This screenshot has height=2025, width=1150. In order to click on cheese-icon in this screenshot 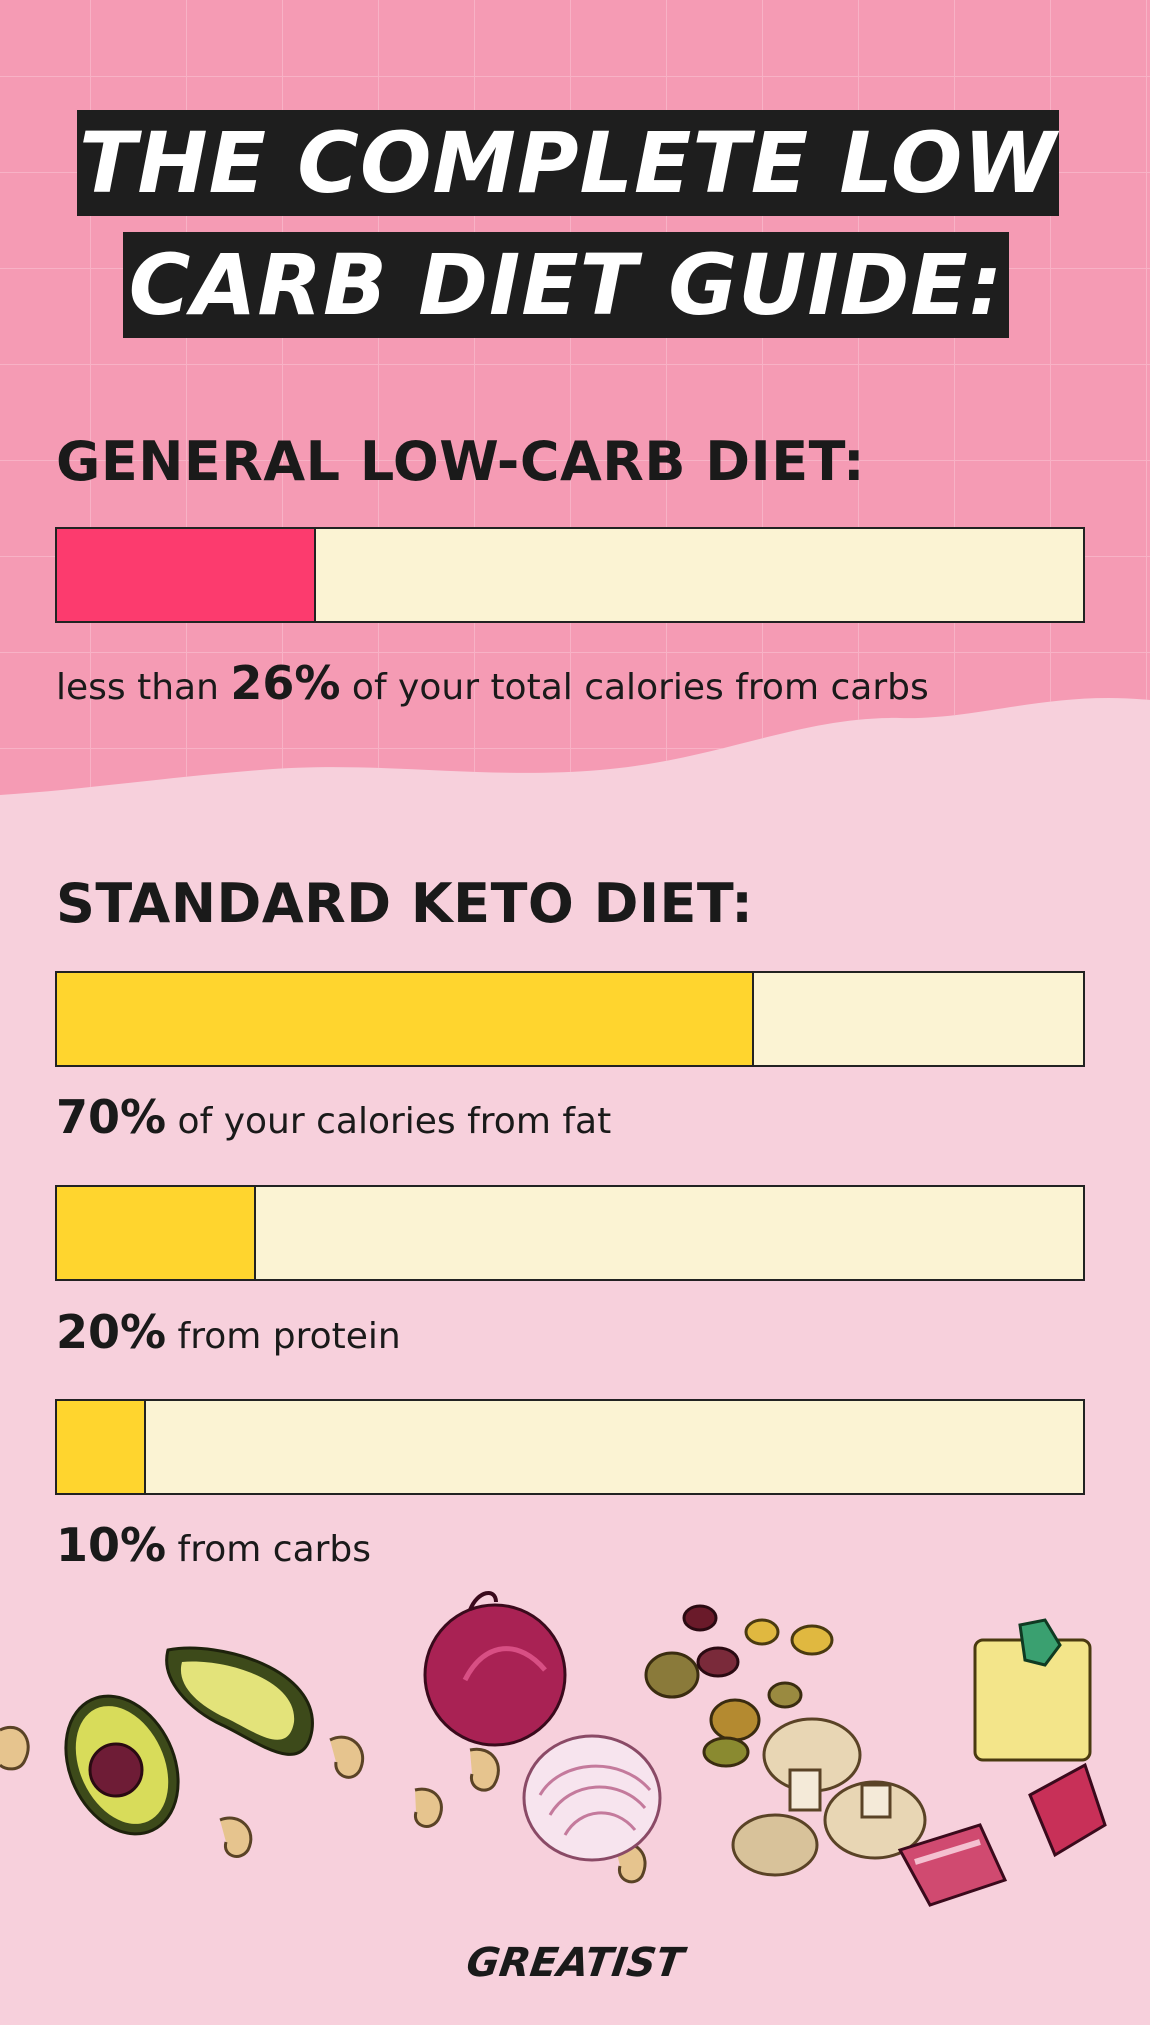, I will do `click(1032, 1690)`.